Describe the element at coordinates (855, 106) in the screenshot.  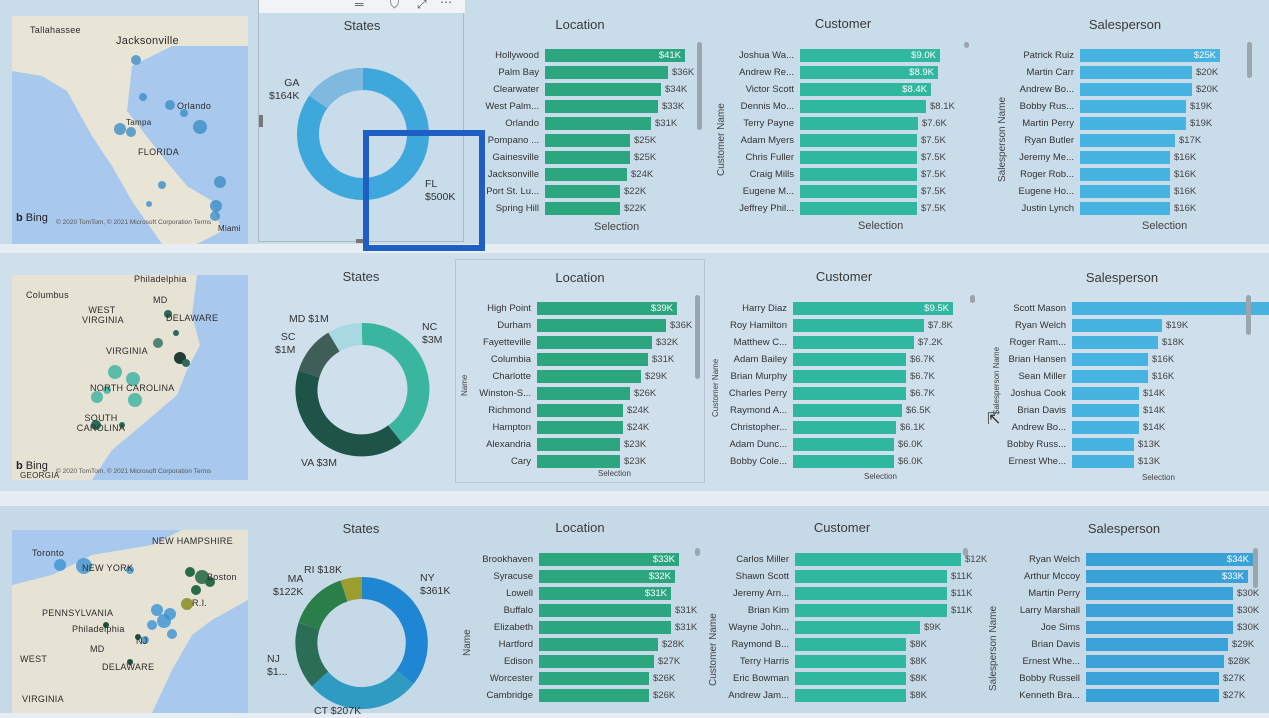
I see `bar-row: Dennis Mo... $8.1K` at that location.